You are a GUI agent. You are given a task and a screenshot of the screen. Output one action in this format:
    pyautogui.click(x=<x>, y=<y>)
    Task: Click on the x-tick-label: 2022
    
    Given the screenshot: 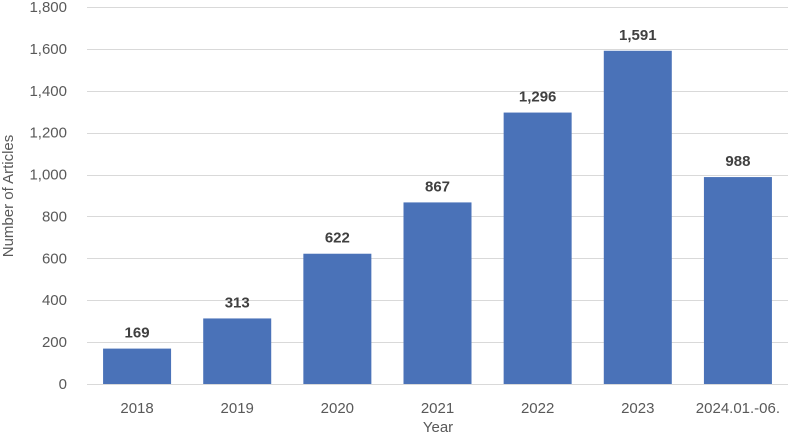 What is the action you would take?
    pyautogui.click(x=537, y=408)
    